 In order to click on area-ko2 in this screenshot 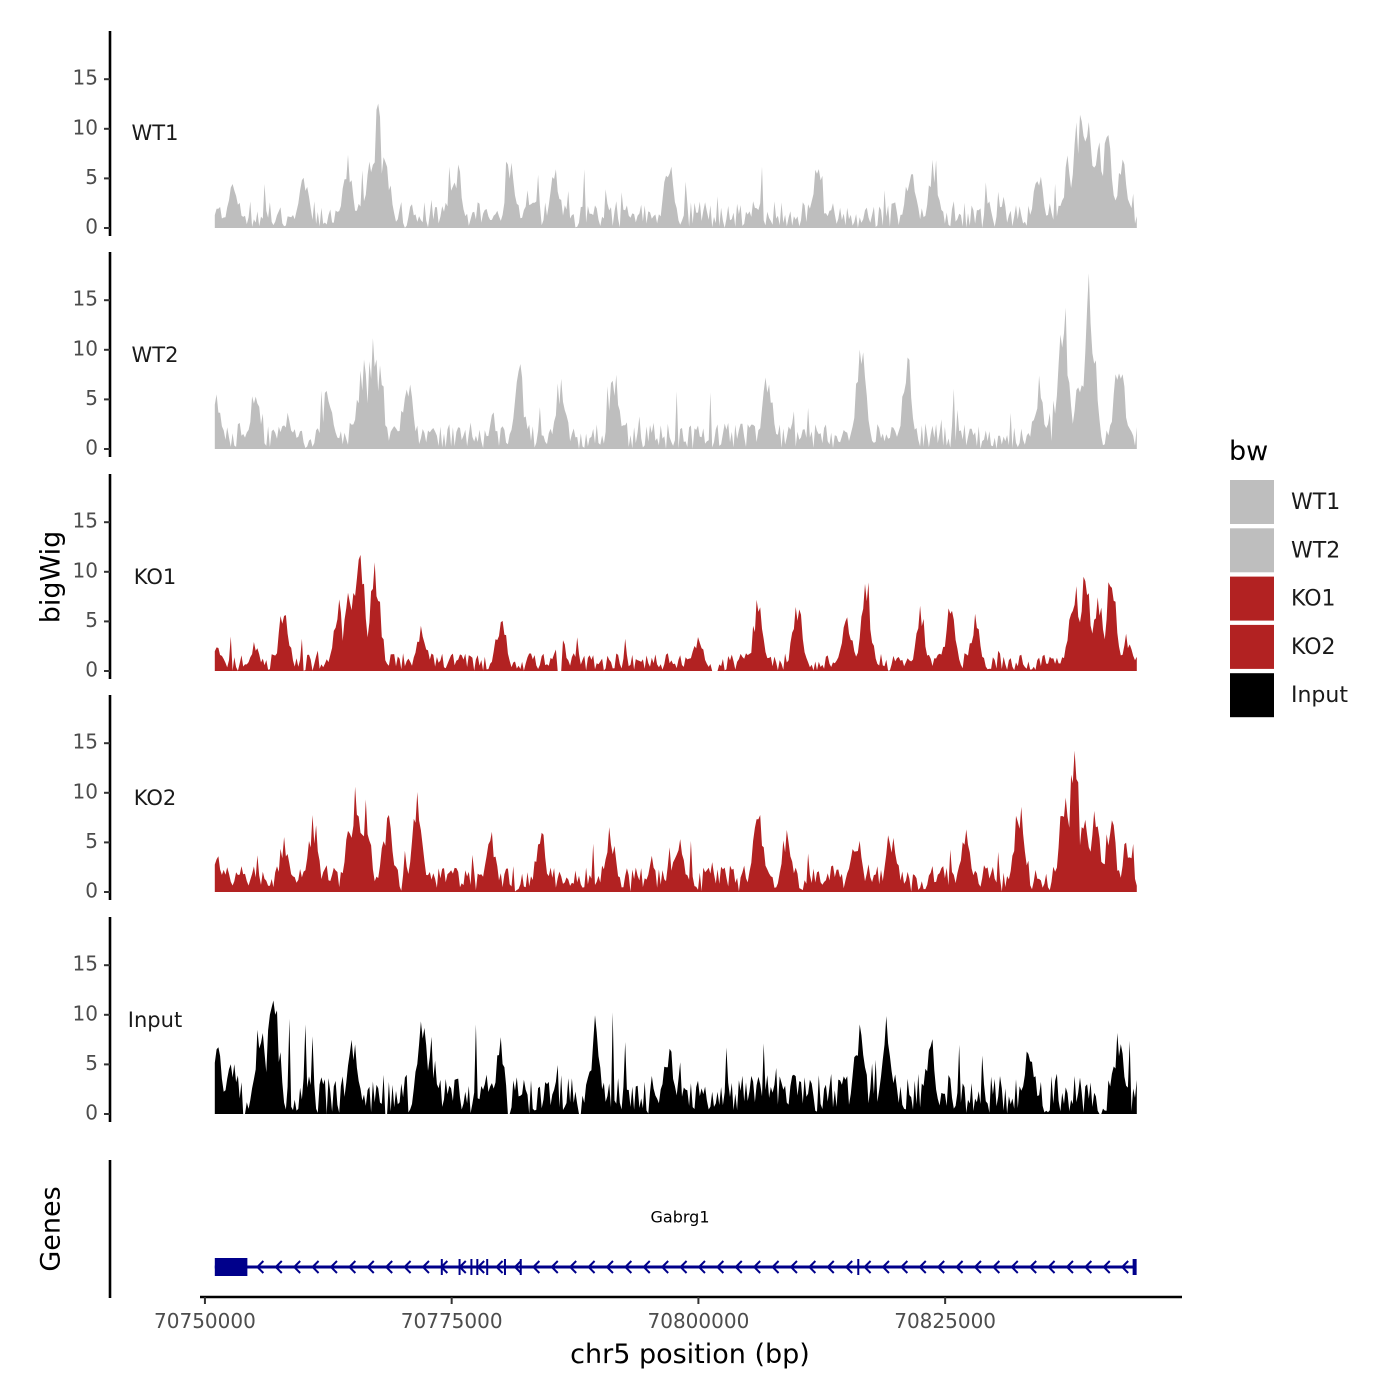, I will do `click(675, 821)`.